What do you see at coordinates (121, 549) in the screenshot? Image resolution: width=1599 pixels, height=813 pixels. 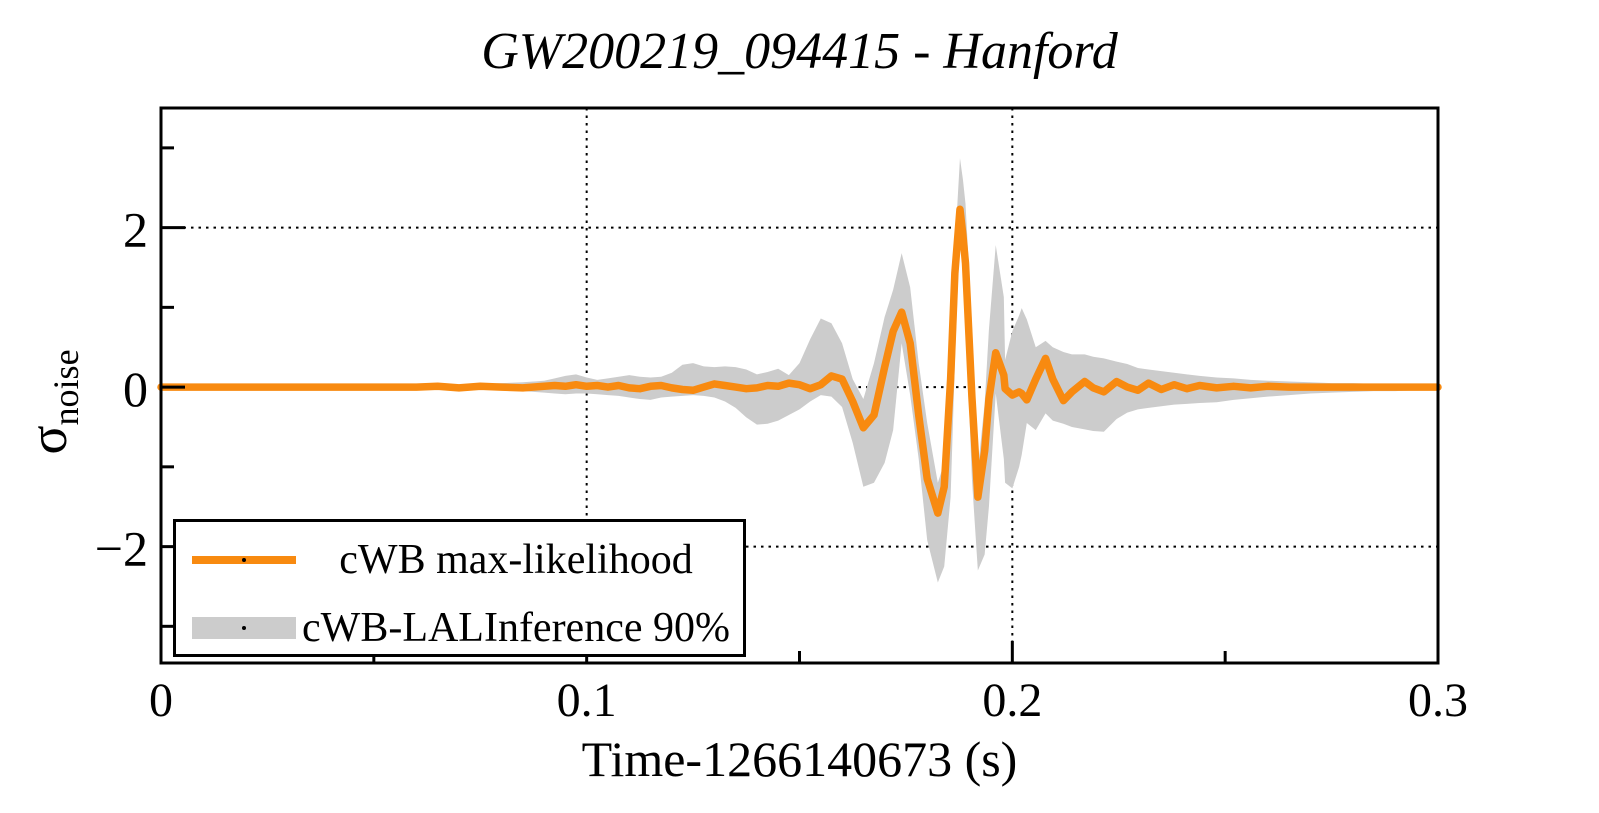 I see `y-tick-label: −2` at bounding box center [121, 549].